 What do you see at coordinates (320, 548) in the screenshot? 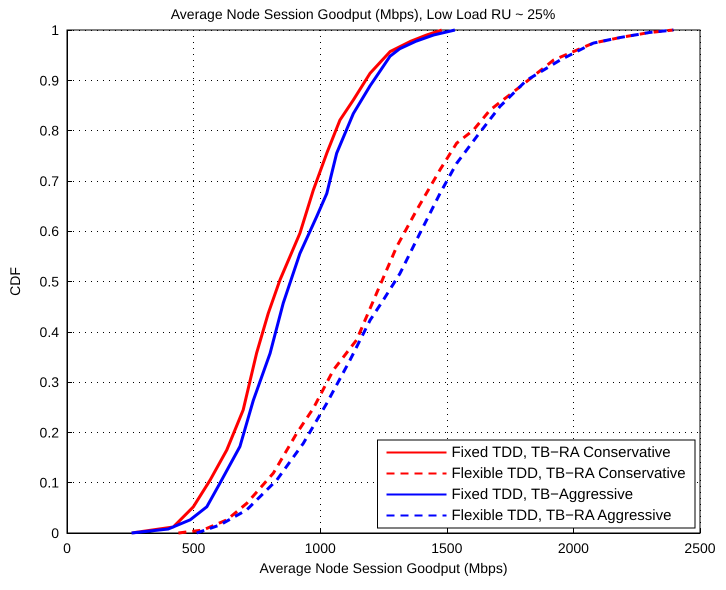
I see `x-tick-label: 1000` at bounding box center [320, 548].